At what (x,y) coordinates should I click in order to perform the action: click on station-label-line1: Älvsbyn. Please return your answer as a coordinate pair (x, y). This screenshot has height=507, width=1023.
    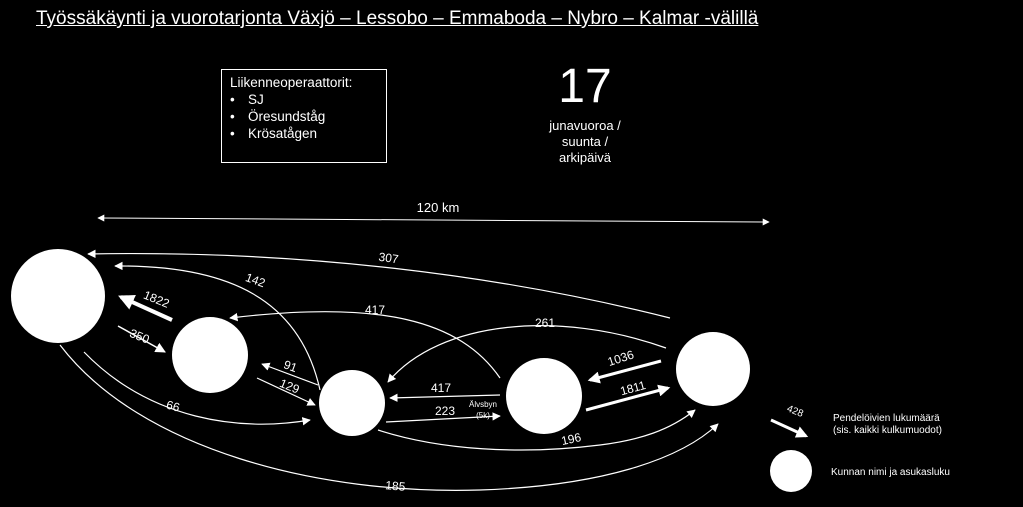
    Looking at the image, I should click on (483, 404).